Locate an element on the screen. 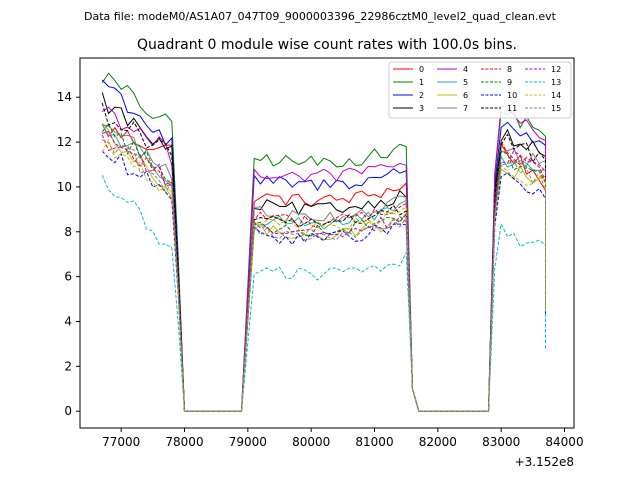 Image resolution: width=640 pixels, height=480 pixels. legend-label-14: 14 is located at coordinates (556, 95).